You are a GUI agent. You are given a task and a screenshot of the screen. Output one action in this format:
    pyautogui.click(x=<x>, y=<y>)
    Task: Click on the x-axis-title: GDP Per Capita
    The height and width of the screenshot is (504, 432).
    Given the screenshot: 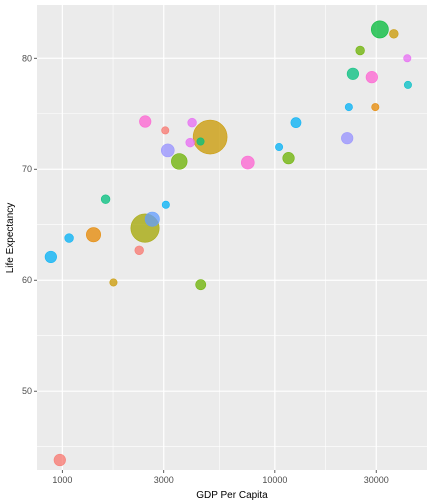 What is the action you would take?
    pyautogui.click(x=232, y=495)
    